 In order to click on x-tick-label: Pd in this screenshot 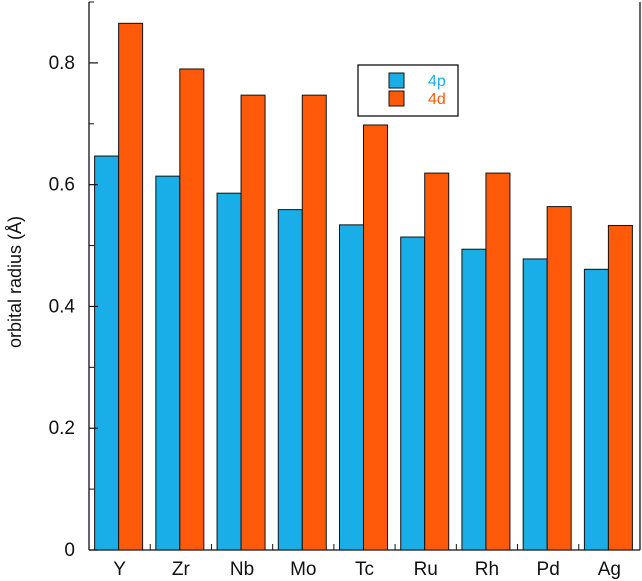, I will do `click(548, 569)`.